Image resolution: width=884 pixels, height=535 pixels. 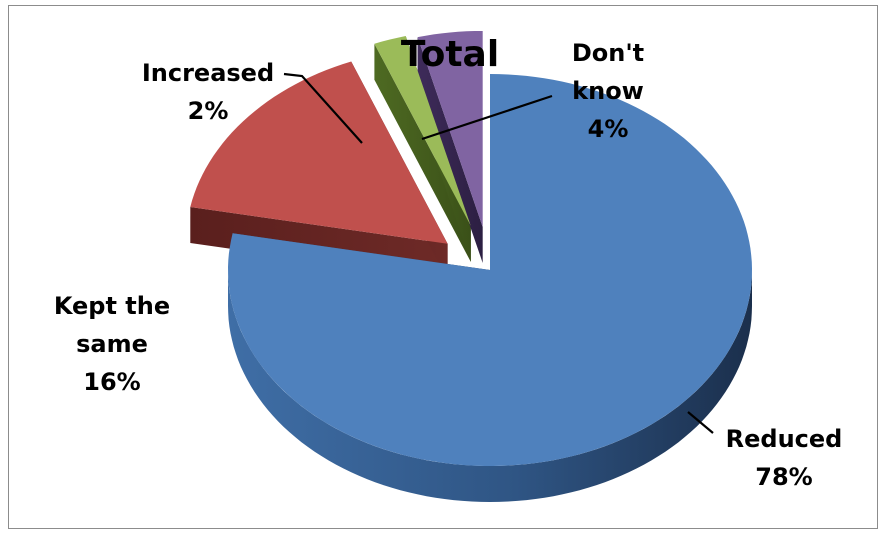 What do you see at coordinates (208, 73) in the screenshot?
I see `data-label-increased-line-0: Increased` at bounding box center [208, 73].